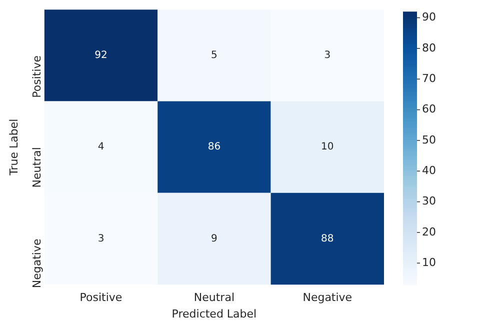 The image size is (480, 327). What do you see at coordinates (429, 17) in the screenshot?
I see `color-bar-label: 90` at bounding box center [429, 17].